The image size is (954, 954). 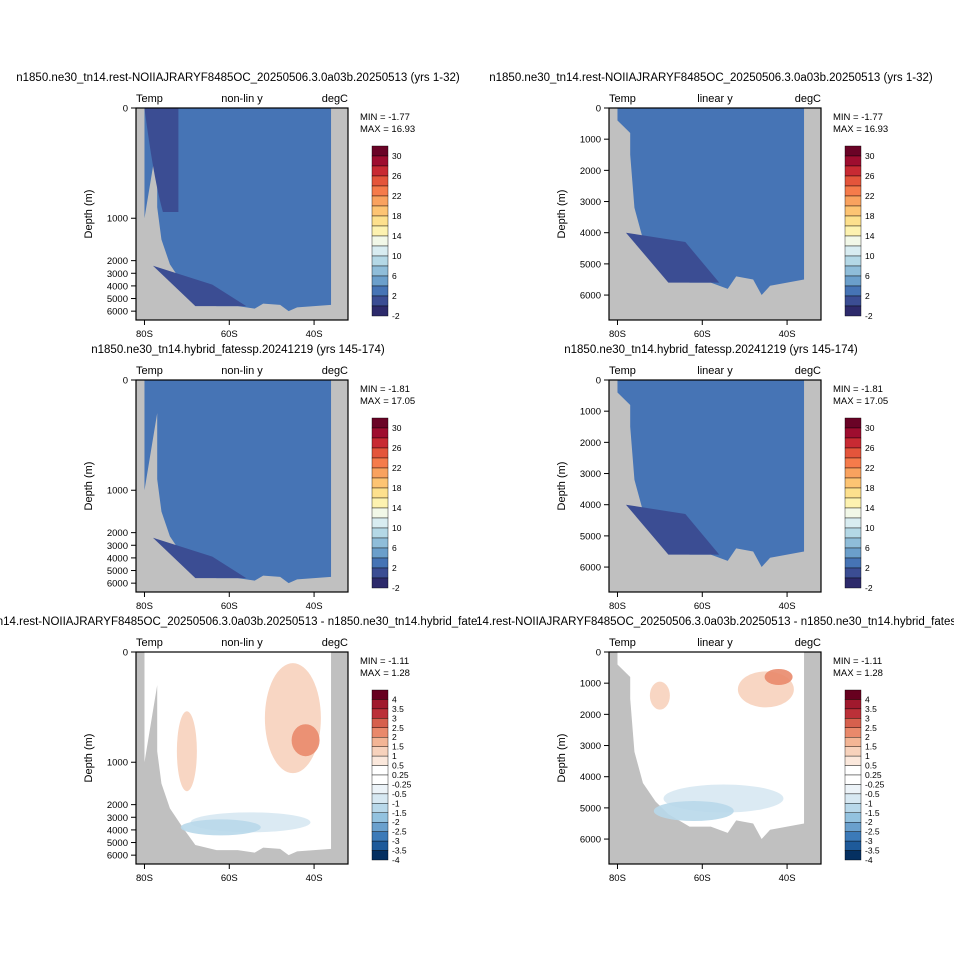 I want to click on yscale-label: non-lin y, so click(x=242, y=99).